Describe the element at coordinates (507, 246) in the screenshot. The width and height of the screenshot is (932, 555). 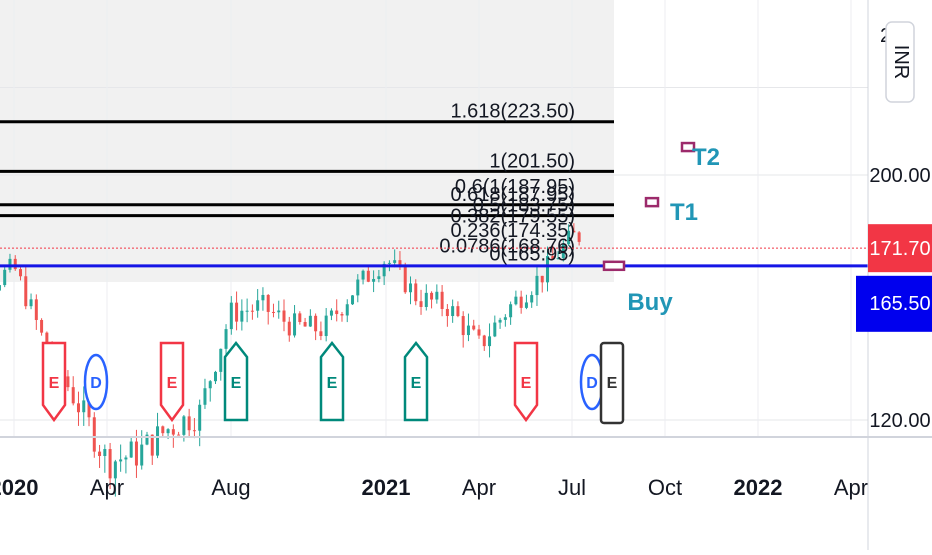
I see `fib-label: 0.0786(168.76)` at that location.